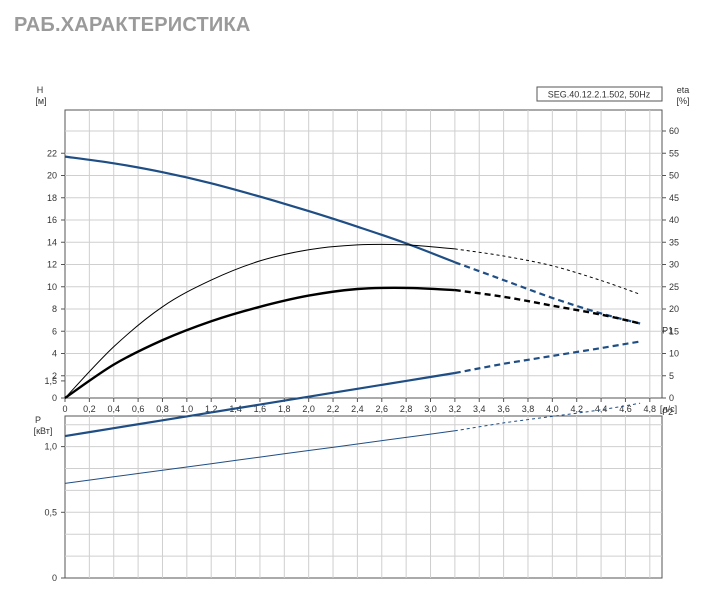 The image size is (714, 614). I want to click on y-tick-label-eta: 5, so click(671, 376).